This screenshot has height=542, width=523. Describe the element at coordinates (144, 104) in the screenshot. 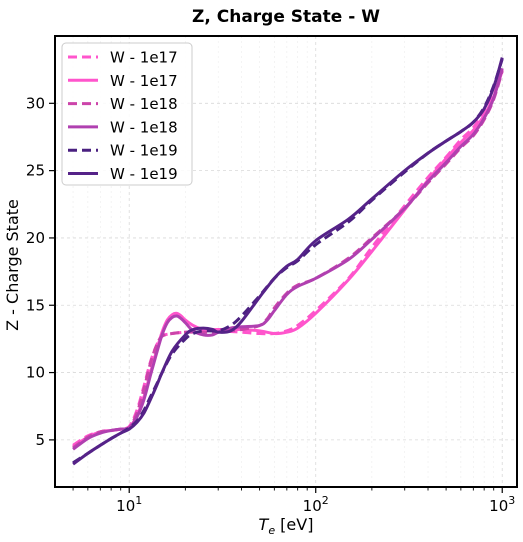

I see `legend-label-2: W - 1e18` at that location.